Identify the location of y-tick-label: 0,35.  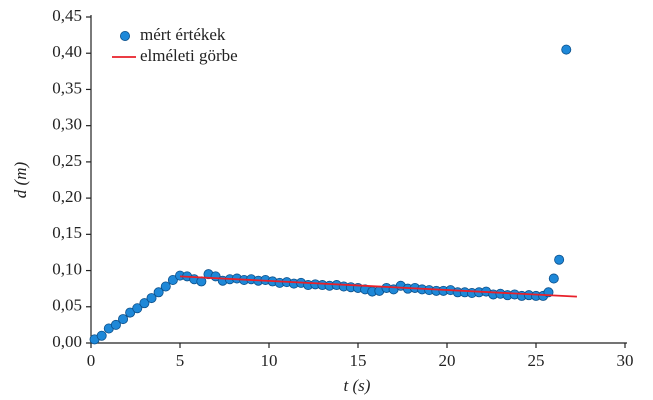
(67, 87).